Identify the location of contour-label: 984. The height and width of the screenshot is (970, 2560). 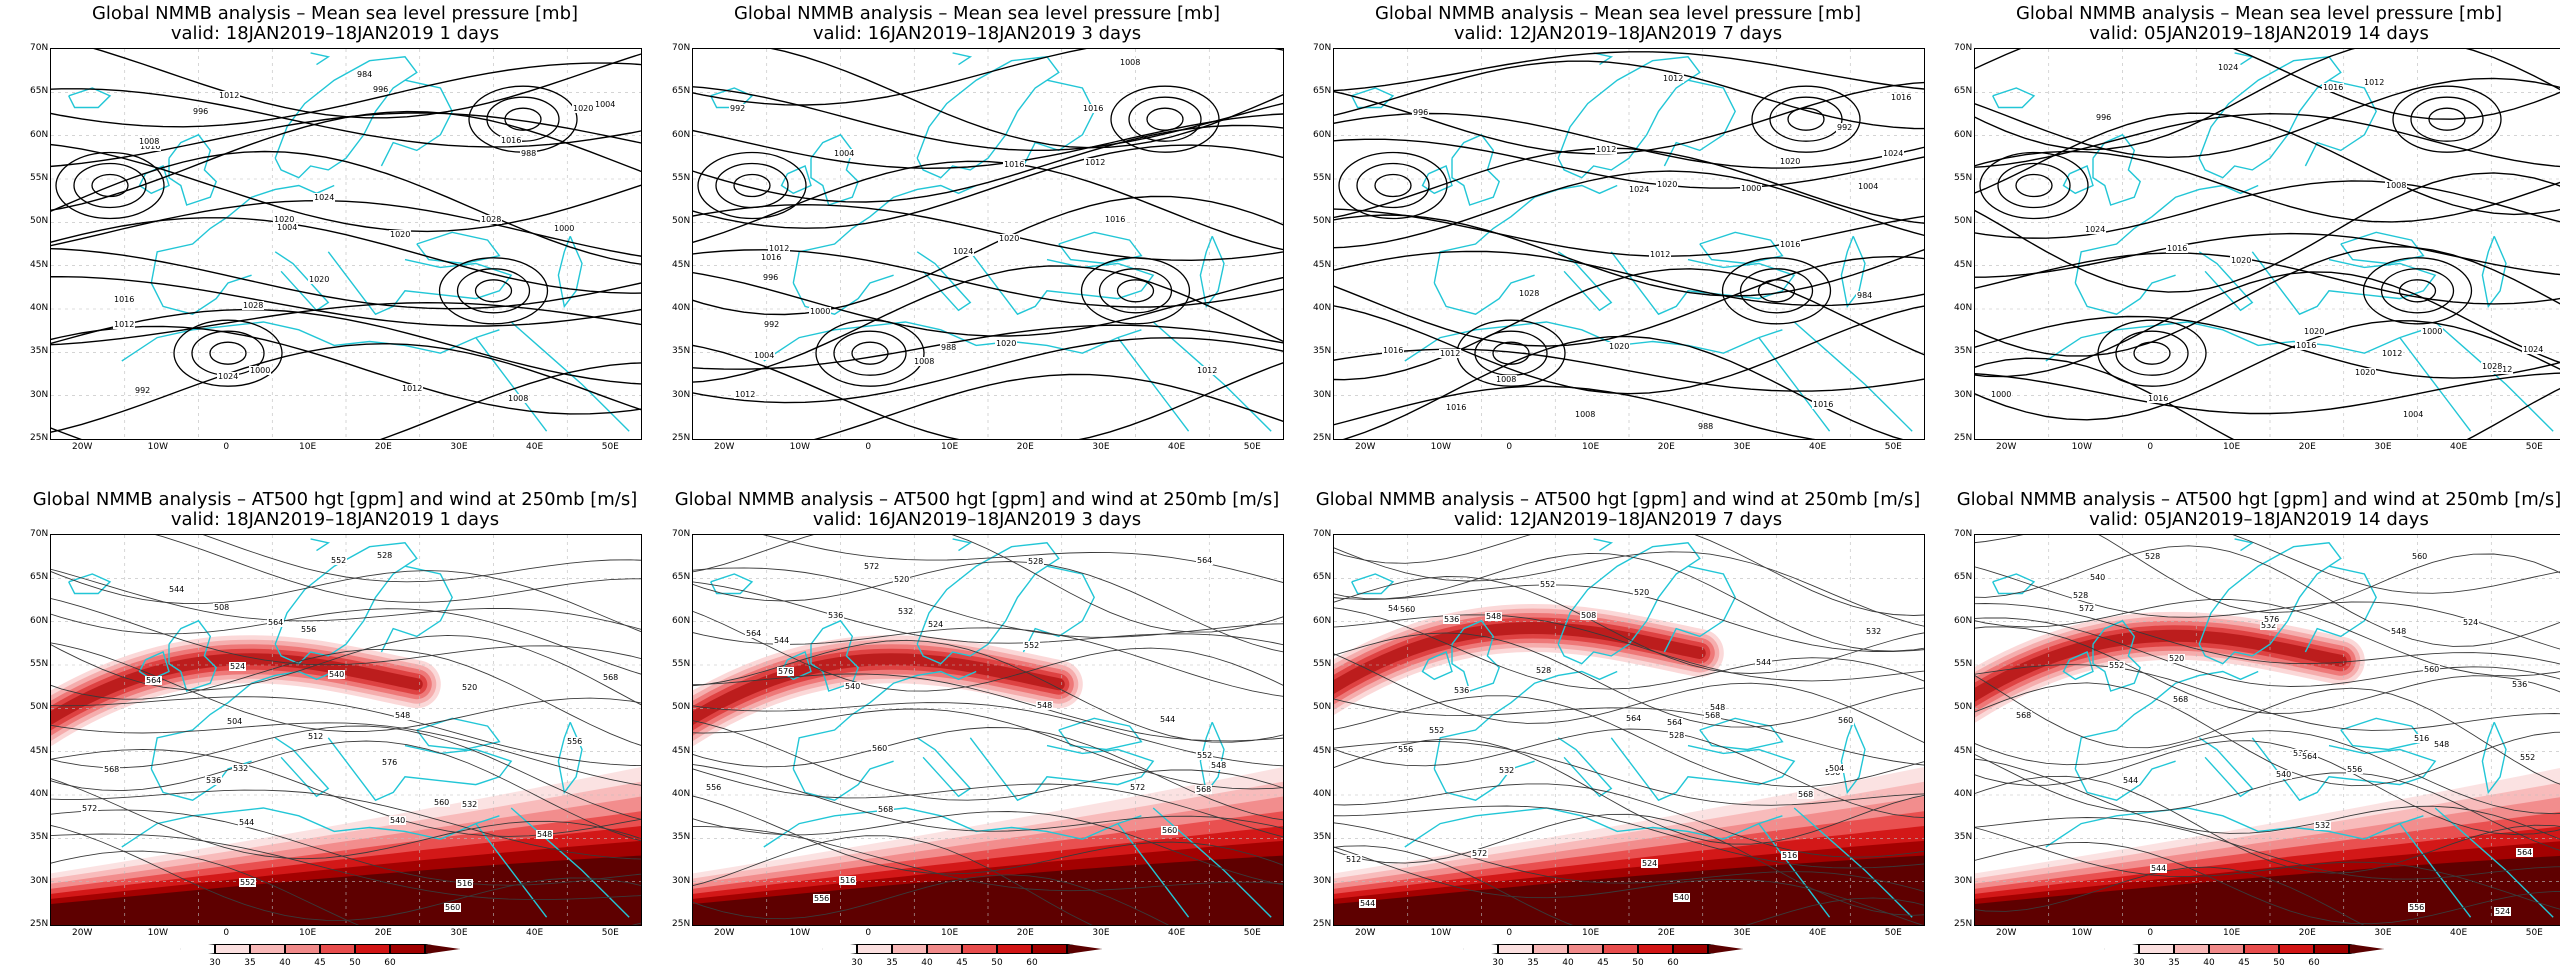
(1865, 295).